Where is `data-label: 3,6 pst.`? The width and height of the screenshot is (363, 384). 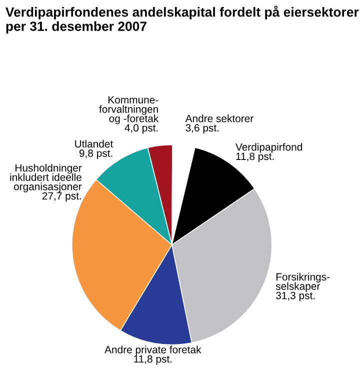 data-label: 3,6 pst. is located at coordinates (202, 129).